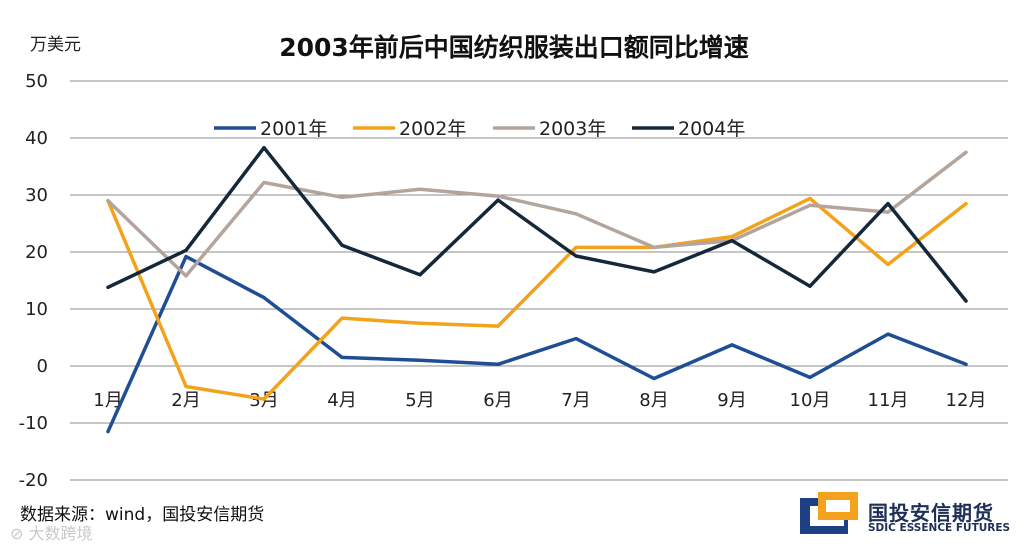  I want to click on legend-label: 2003年, so click(572, 129).